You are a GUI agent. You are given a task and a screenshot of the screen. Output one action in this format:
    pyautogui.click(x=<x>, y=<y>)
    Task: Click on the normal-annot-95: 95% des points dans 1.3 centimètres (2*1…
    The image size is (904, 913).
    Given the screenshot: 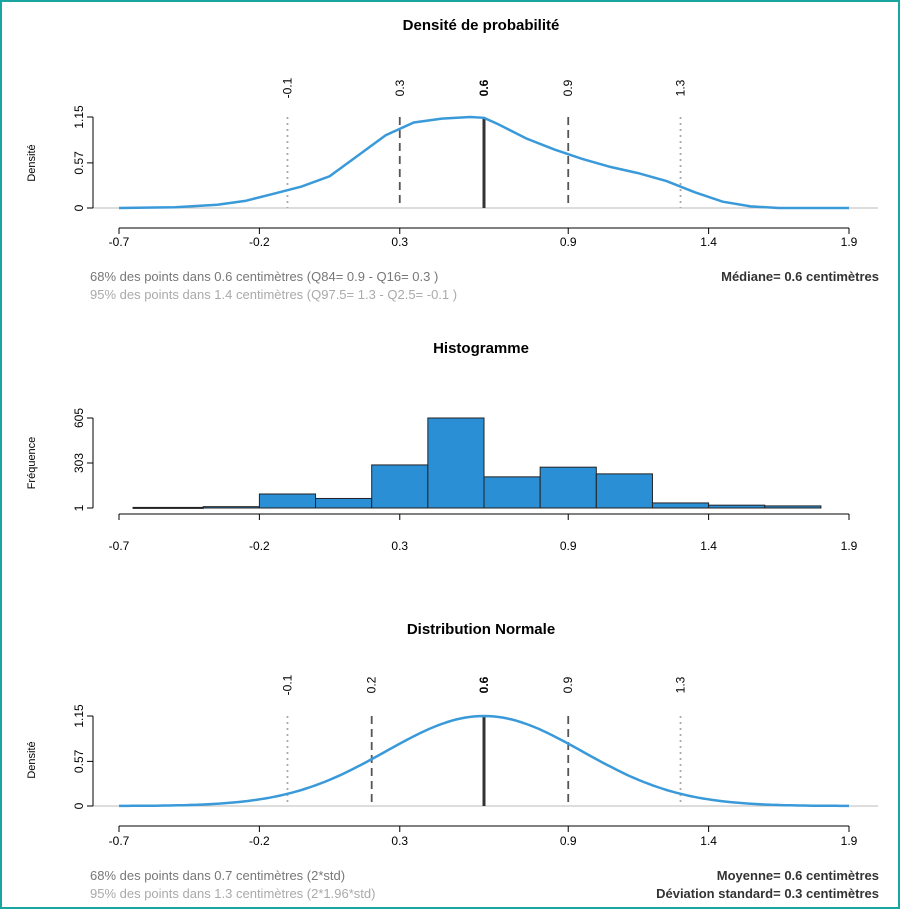 What is the action you would take?
    pyautogui.click(x=232, y=893)
    